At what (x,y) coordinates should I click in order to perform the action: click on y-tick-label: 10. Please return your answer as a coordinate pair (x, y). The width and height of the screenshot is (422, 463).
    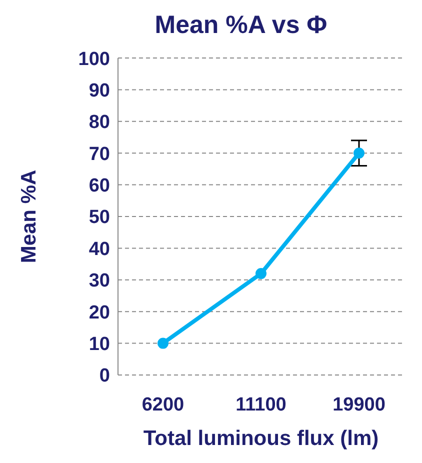
    Looking at the image, I should click on (99, 345).